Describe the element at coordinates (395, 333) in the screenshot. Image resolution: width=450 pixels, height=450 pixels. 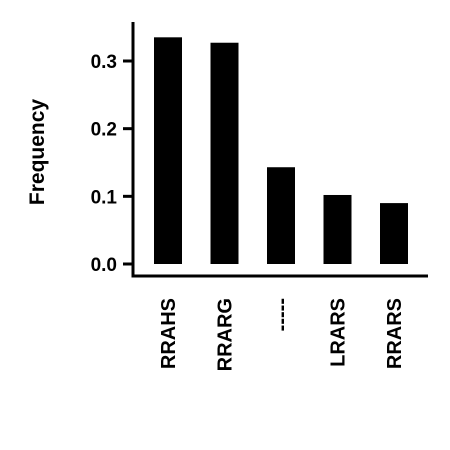
I see `x-category-label: RRARS` at that location.